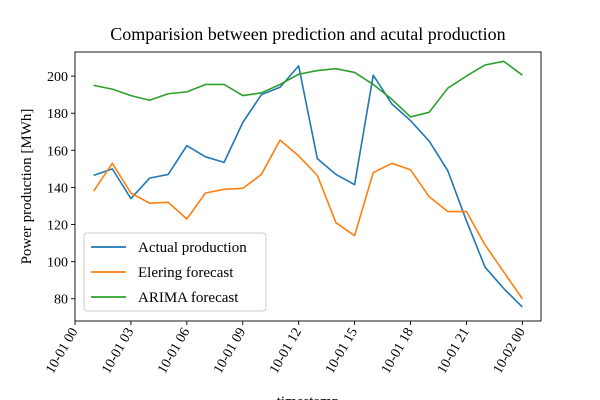  Describe the element at coordinates (188, 298) in the screenshot. I see `legend-label-2: ARIMA forecast` at that location.